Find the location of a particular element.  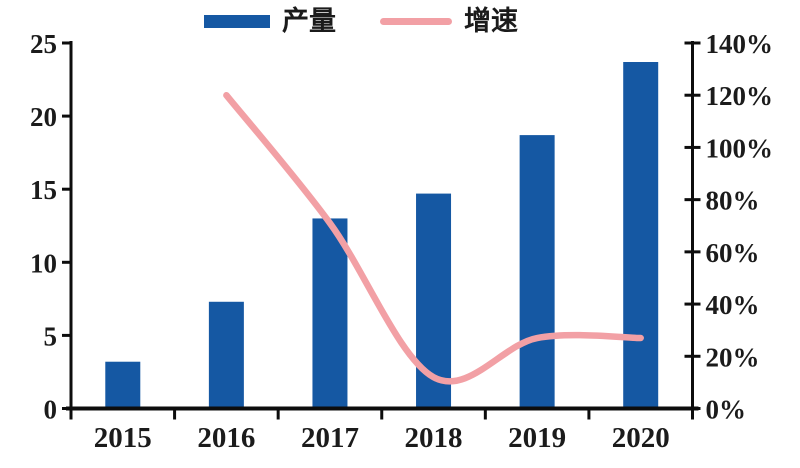

production-legend-label: 产量 is located at coordinates (309, 21).